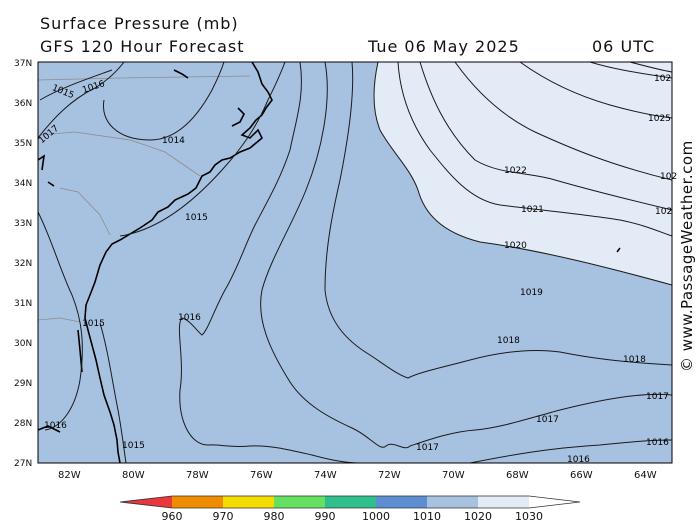  Describe the element at coordinates (517, 475) in the screenshot. I see `lon-label: 68W` at that location.